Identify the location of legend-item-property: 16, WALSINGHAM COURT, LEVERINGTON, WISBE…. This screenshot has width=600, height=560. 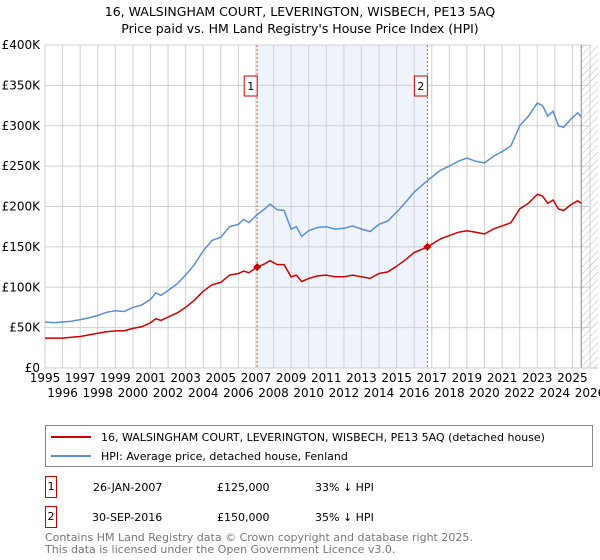
(298, 437).